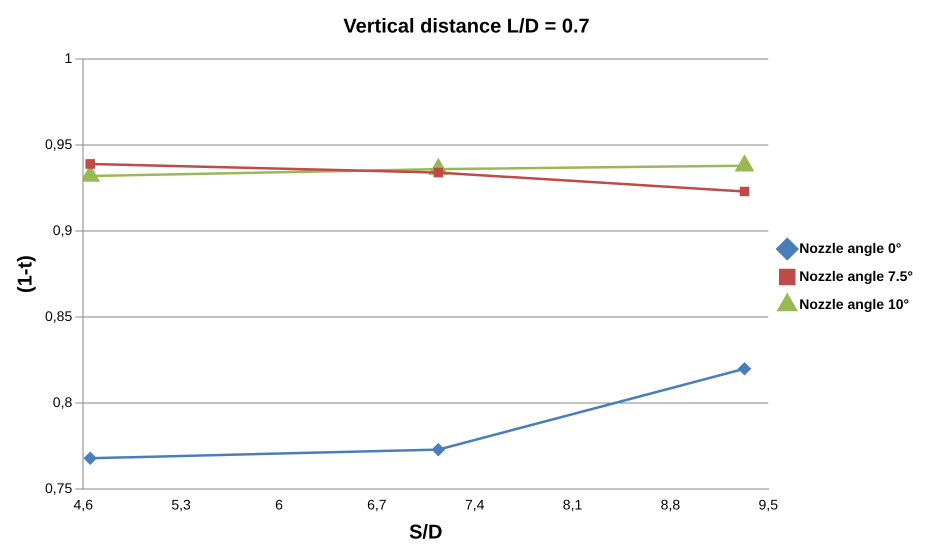 The image size is (933, 554). What do you see at coordinates (466, 27) in the screenshot?
I see `chart-title: Vertical distance L/D = 0.7` at bounding box center [466, 27].